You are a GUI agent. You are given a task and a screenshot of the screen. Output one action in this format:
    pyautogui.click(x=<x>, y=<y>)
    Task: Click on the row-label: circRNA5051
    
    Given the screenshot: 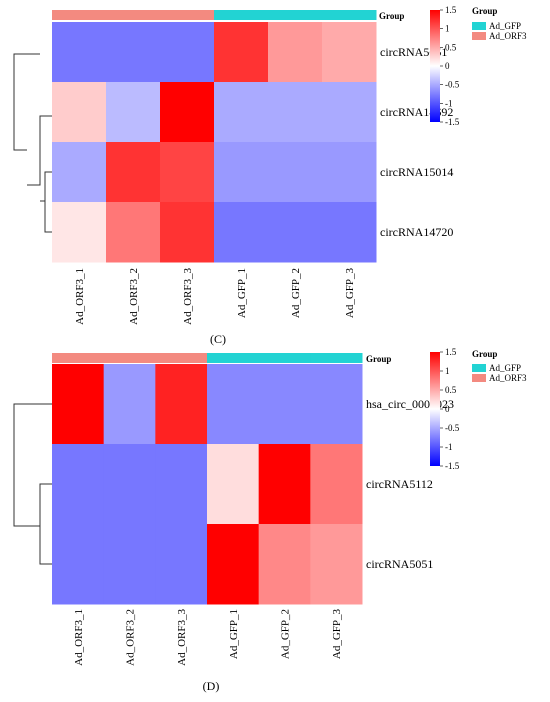 What is the action you would take?
    pyautogui.click(x=399, y=564)
    